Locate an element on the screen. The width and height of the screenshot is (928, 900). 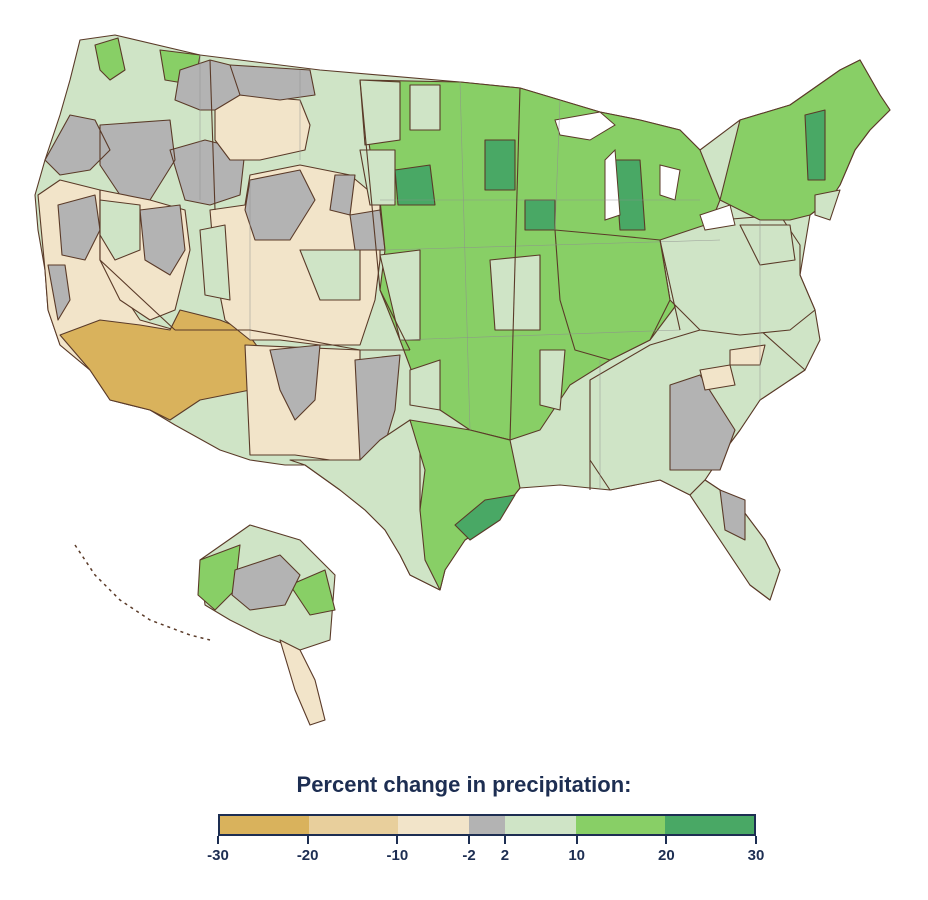
region-south-dakota-core is located at coordinates (415, 185).